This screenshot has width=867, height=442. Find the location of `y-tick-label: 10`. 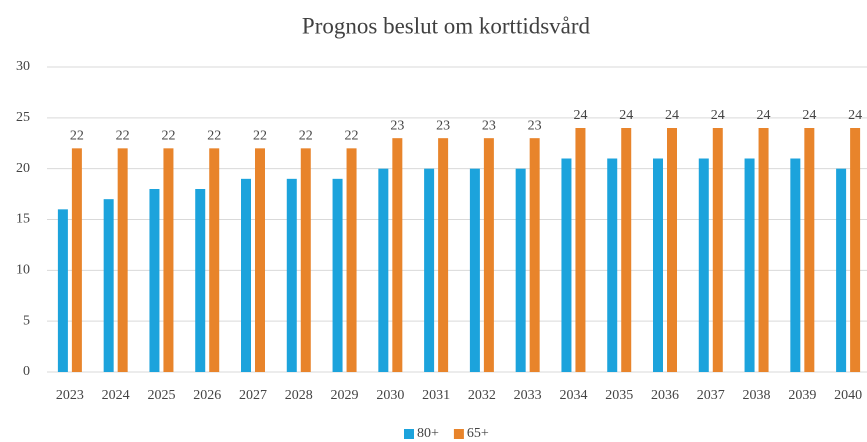

y-tick-label: 10 is located at coordinates (23, 270).